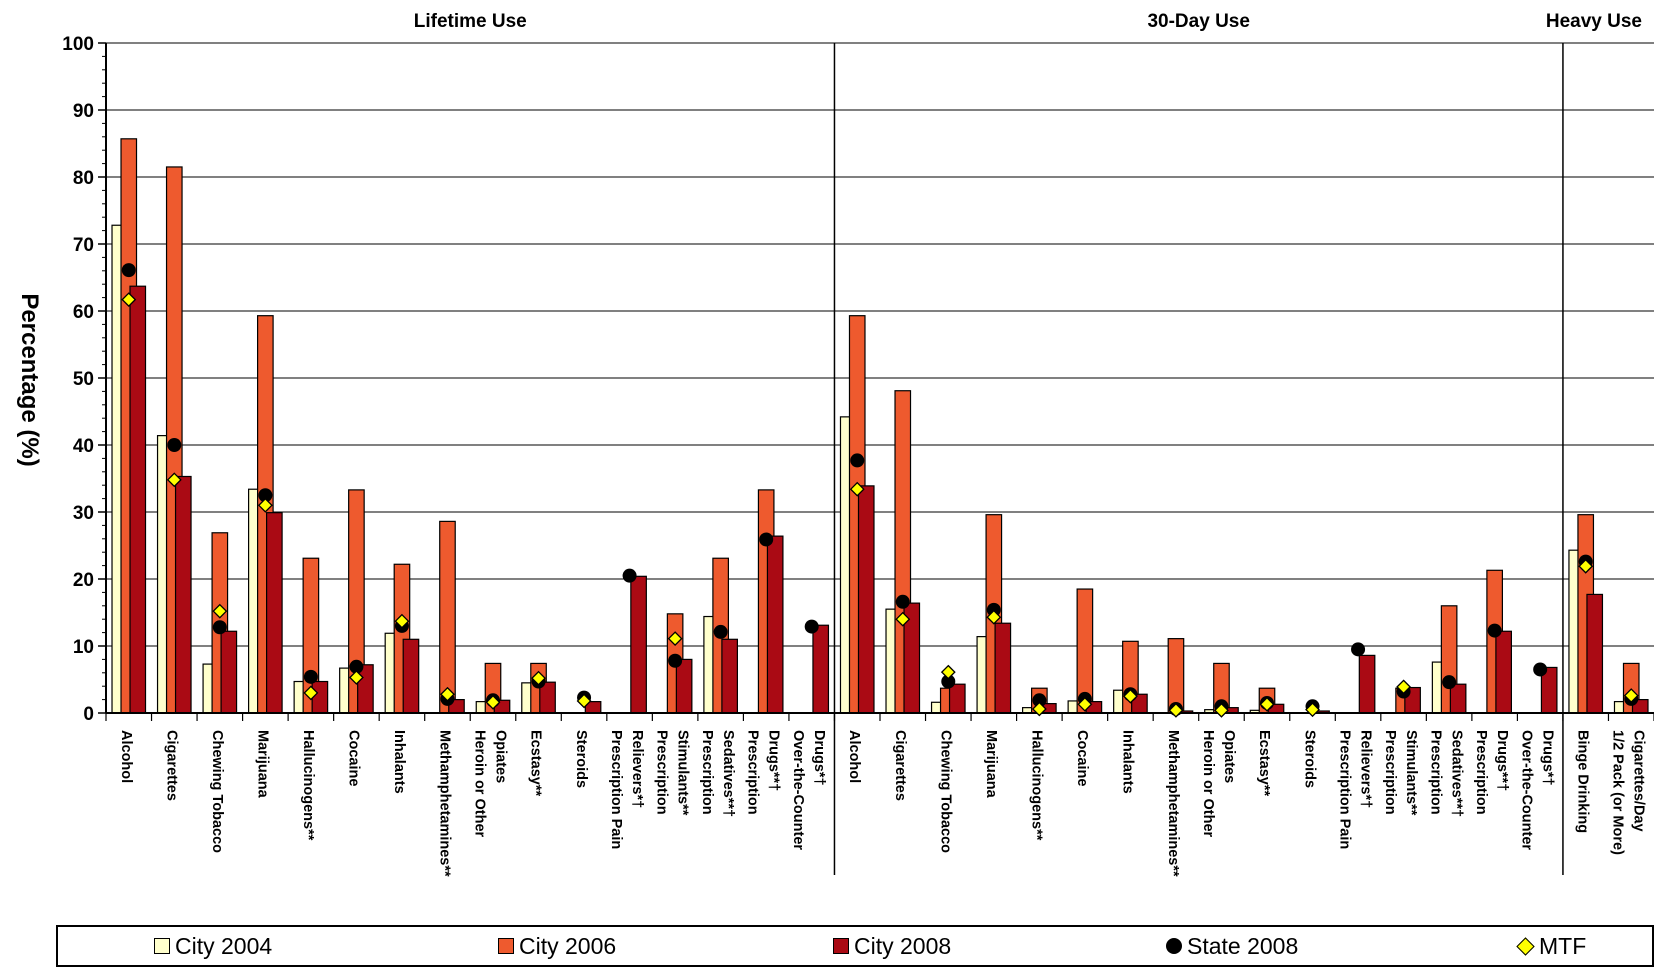  Describe the element at coordinates (83, 111) in the screenshot. I see `y-tick-label: 90` at that location.